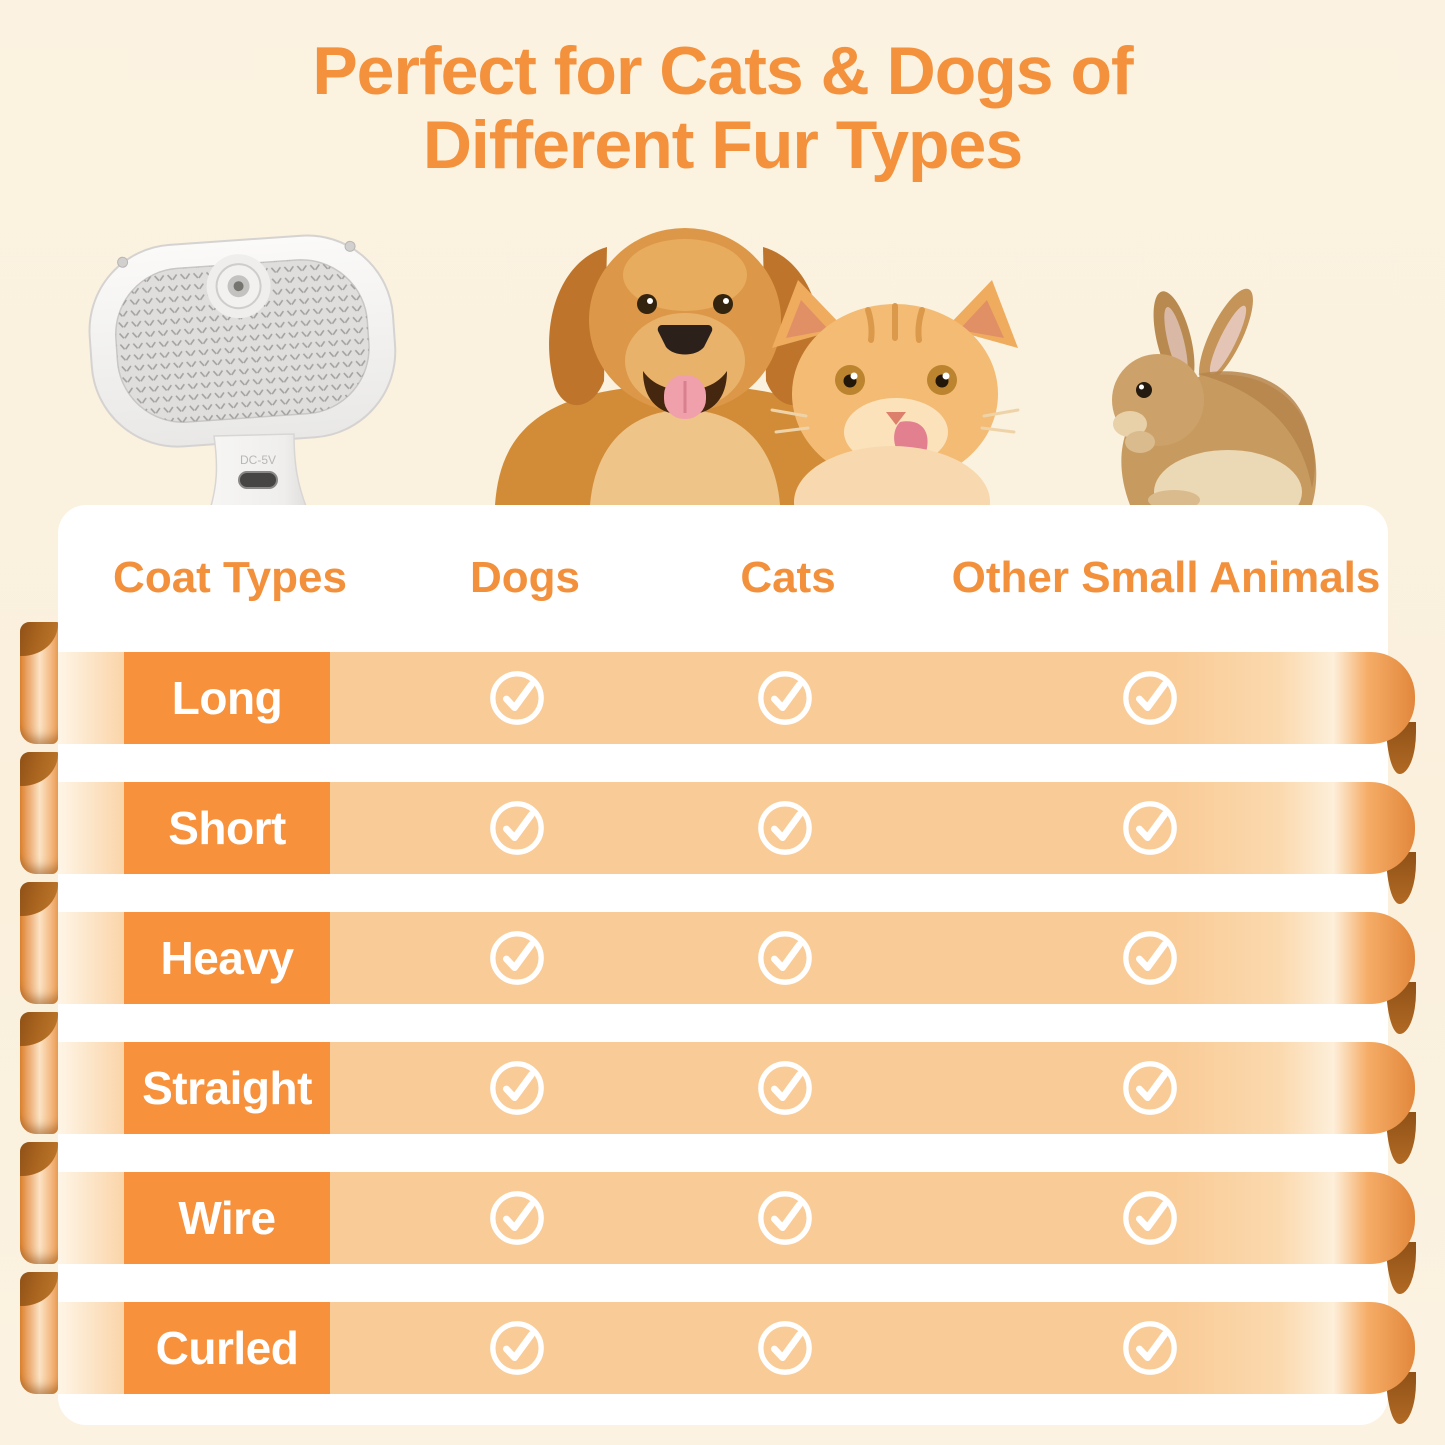  I want to click on column-header-other-small-animals: Other Small Animals, so click(1166, 577).